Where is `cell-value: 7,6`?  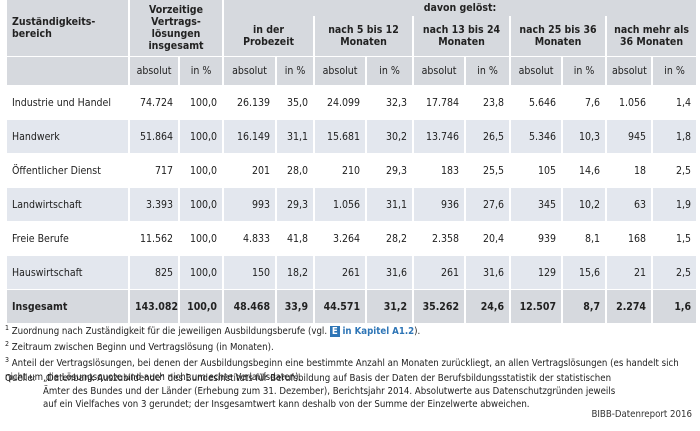 cell-value: 7,6 is located at coordinates (584, 102).